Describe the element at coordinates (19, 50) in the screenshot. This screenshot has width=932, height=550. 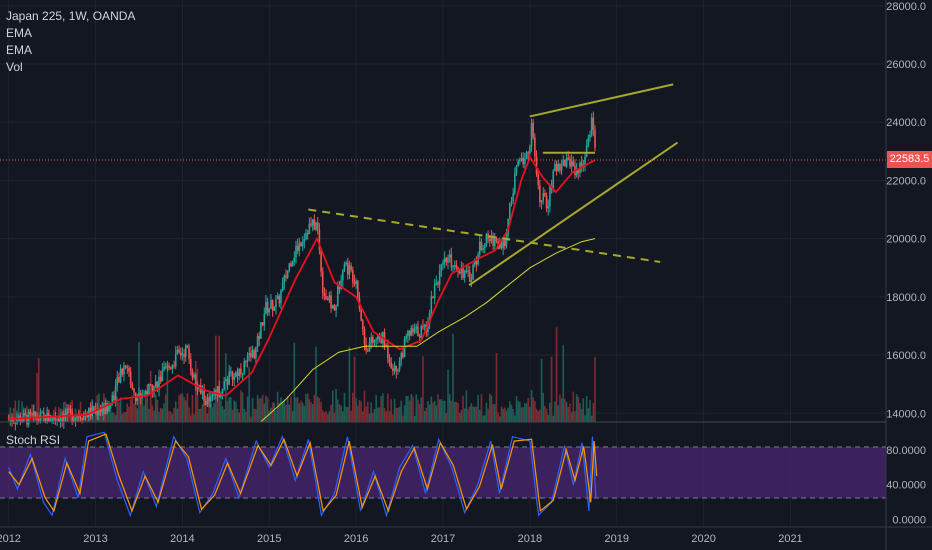
I see `ema-slow-label: EMA` at that location.